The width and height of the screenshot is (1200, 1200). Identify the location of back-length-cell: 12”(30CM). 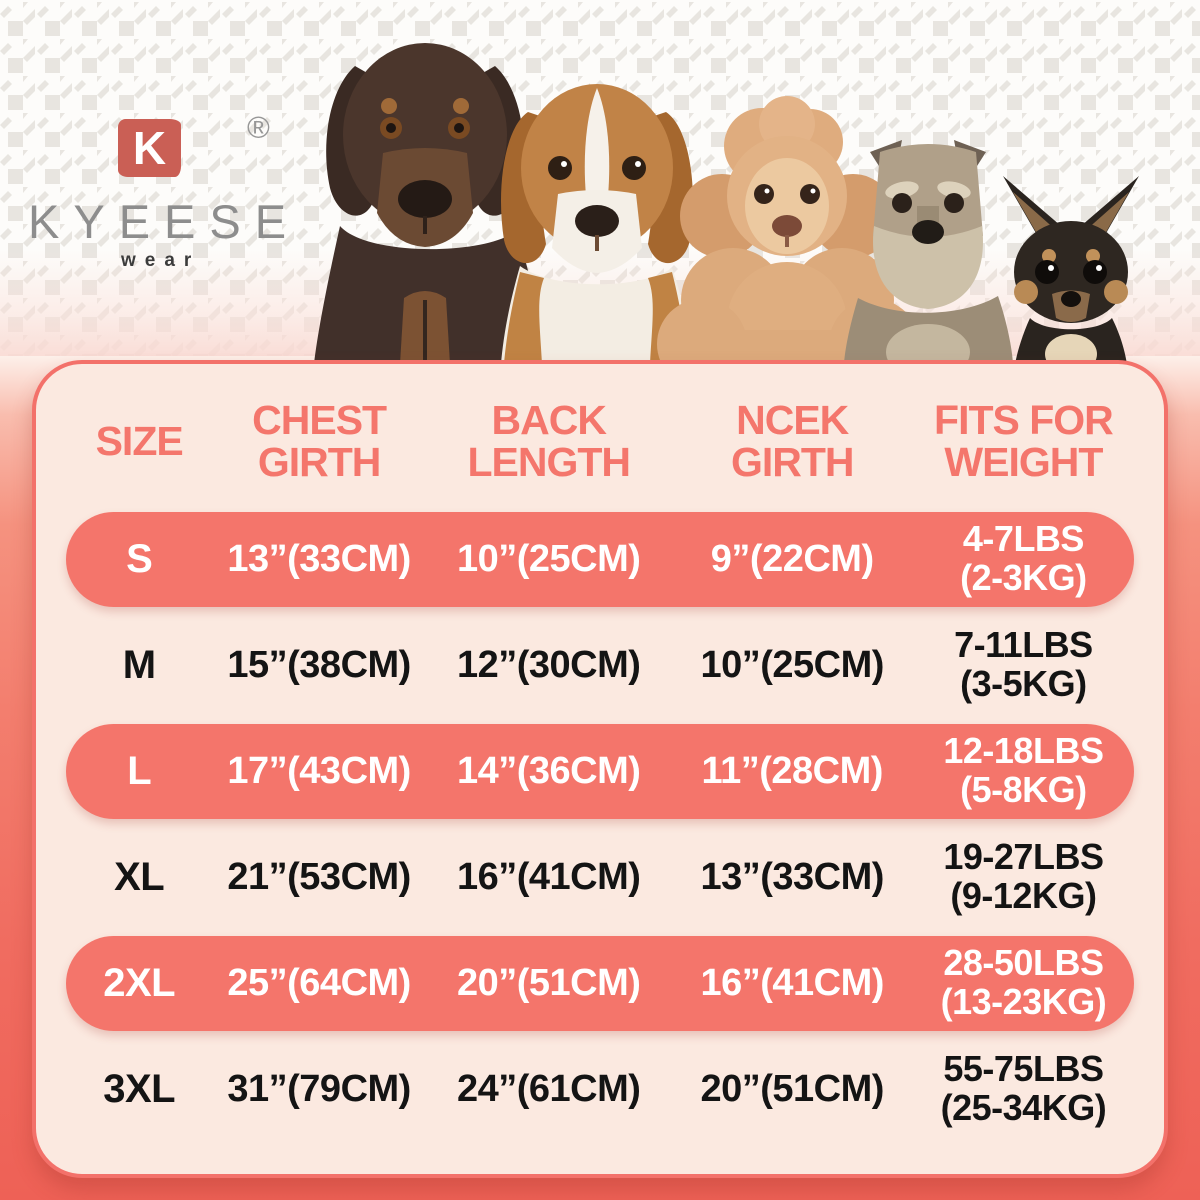
(548, 664).